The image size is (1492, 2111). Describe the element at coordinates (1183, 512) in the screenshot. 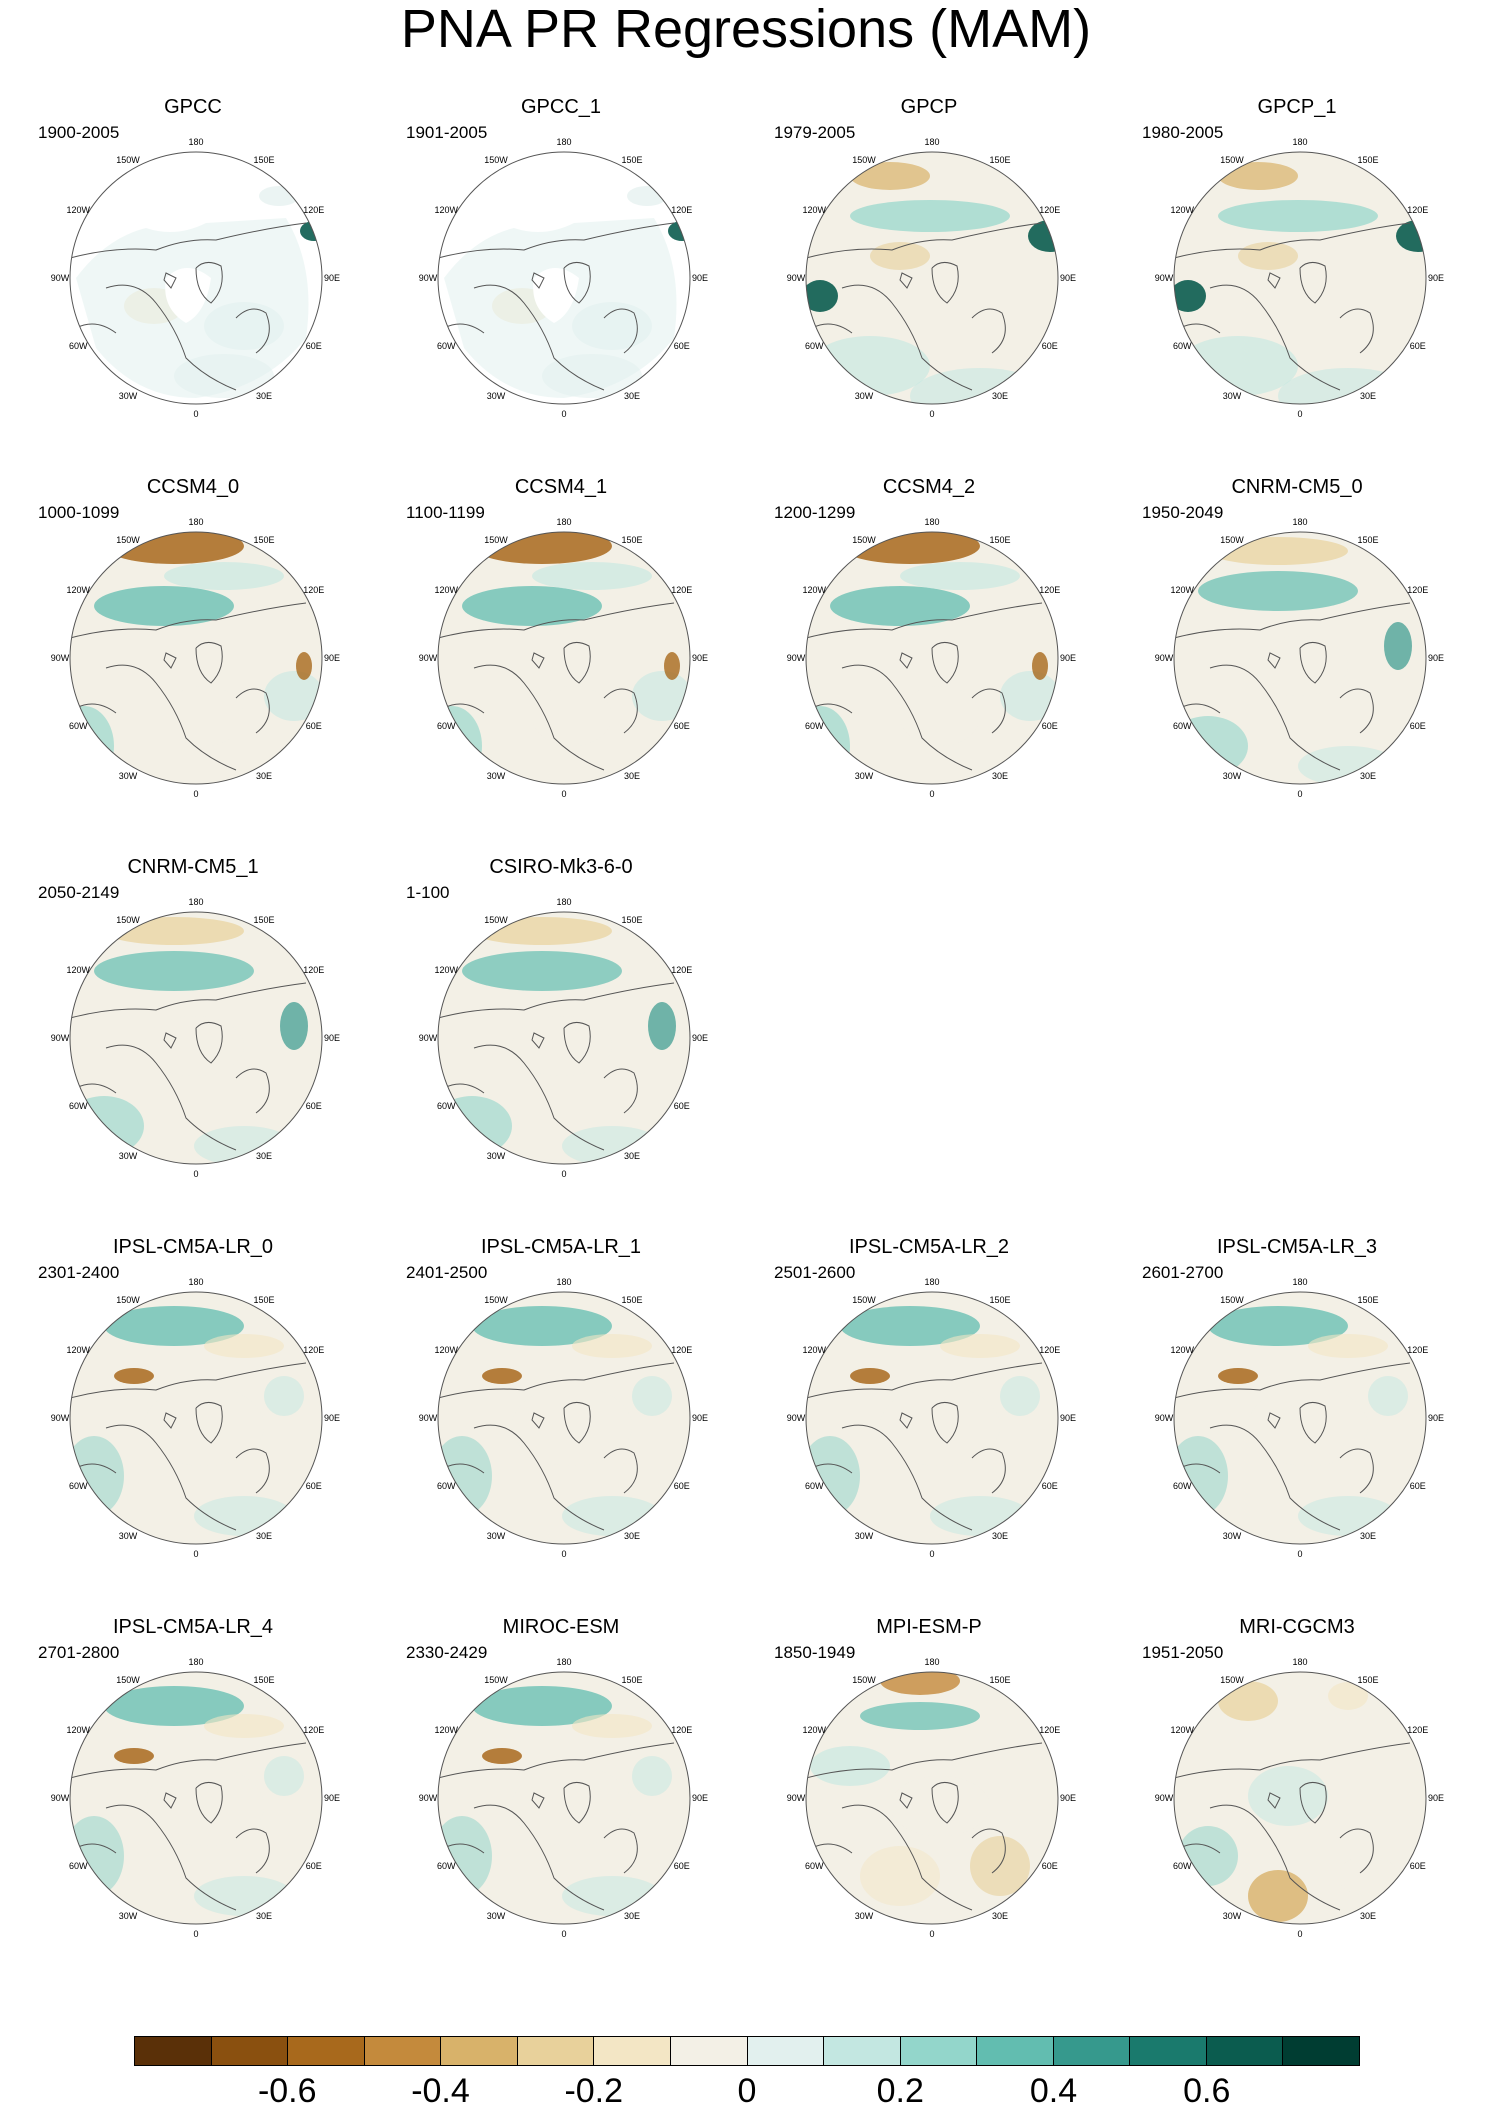

I see `panel-years: 1950-2049` at that location.